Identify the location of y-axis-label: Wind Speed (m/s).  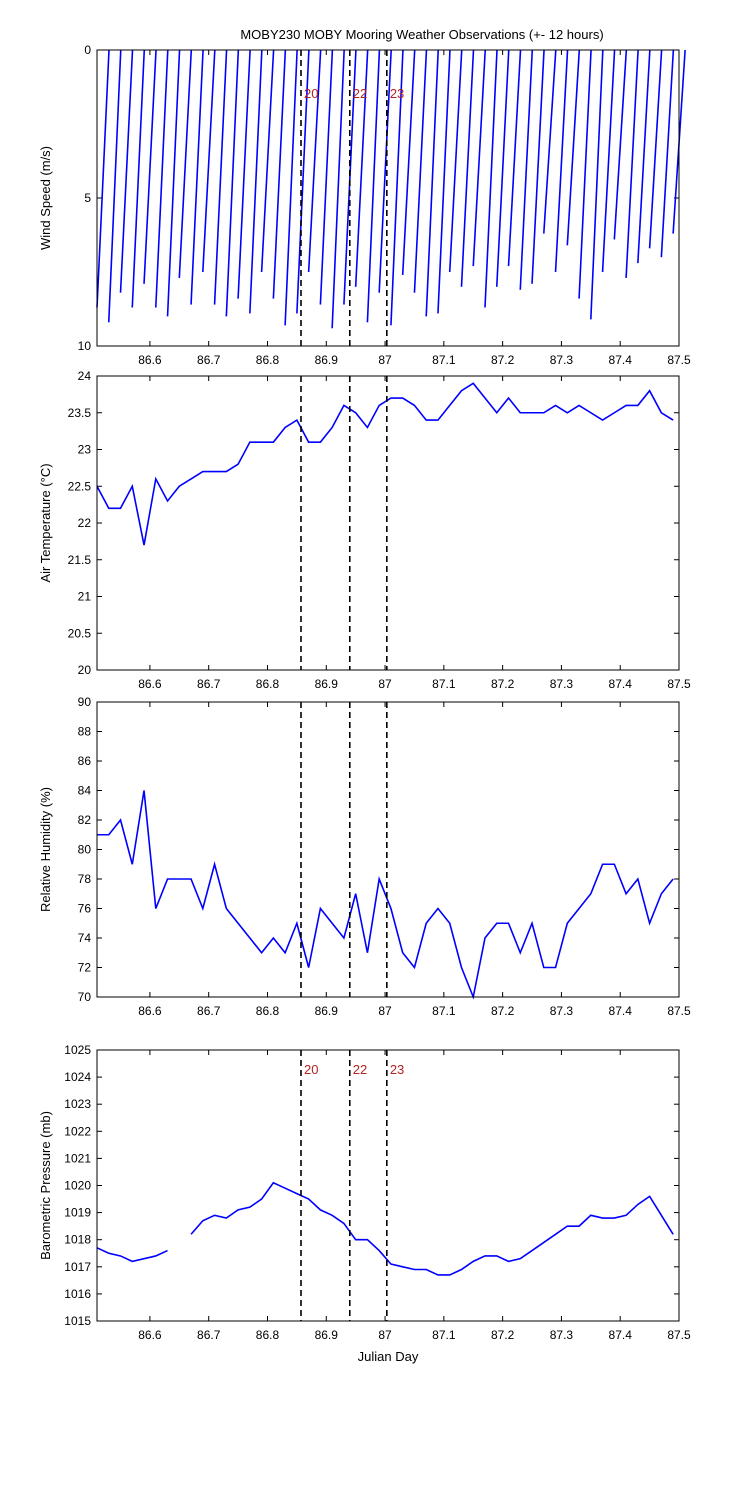
(45, 198).